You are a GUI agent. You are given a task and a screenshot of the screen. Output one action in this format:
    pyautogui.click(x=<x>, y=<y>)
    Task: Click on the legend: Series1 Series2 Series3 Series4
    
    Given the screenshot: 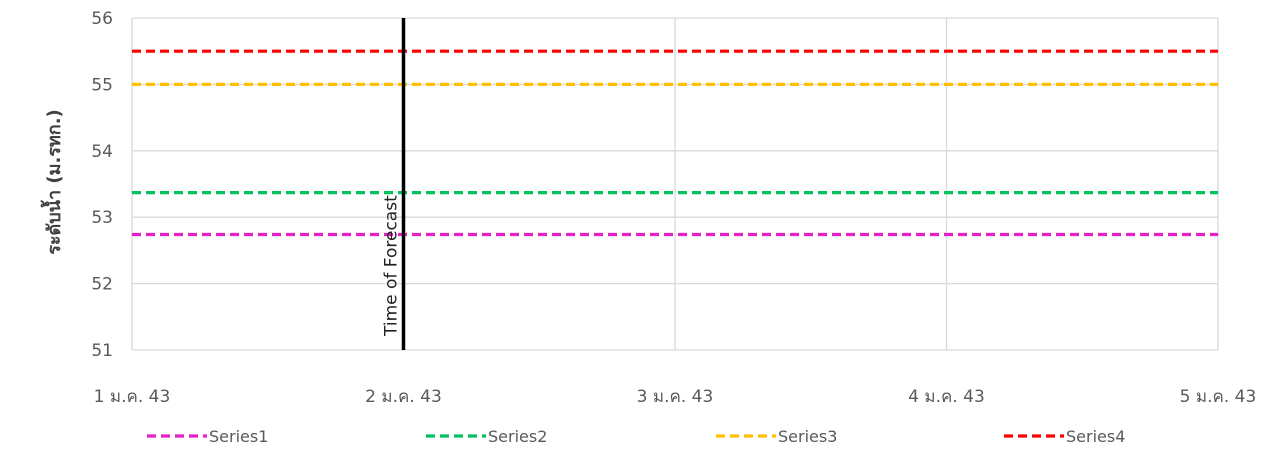 What is the action you would take?
    pyautogui.click(x=636, y=436)
    